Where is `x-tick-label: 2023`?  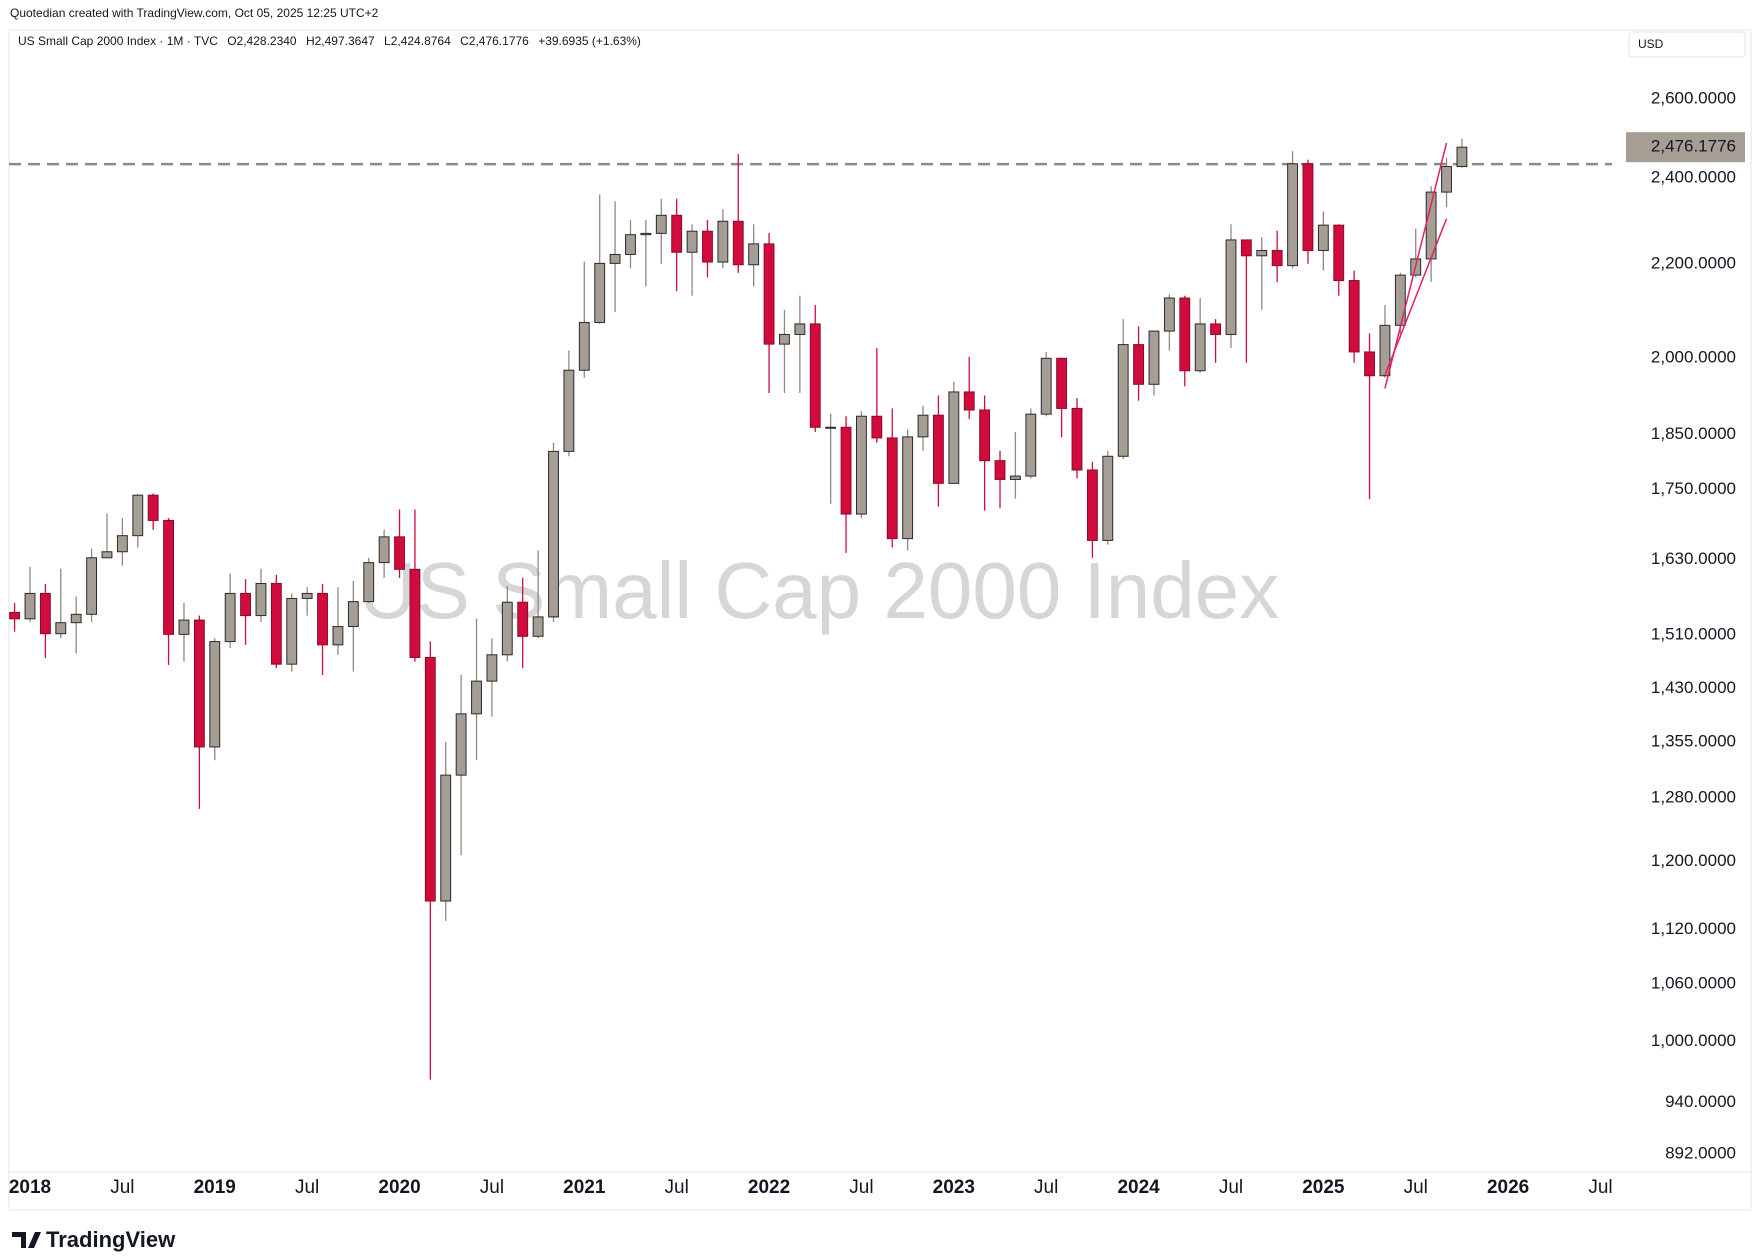
x-tick-label: 2023 is located at coordinates (954, 1187).